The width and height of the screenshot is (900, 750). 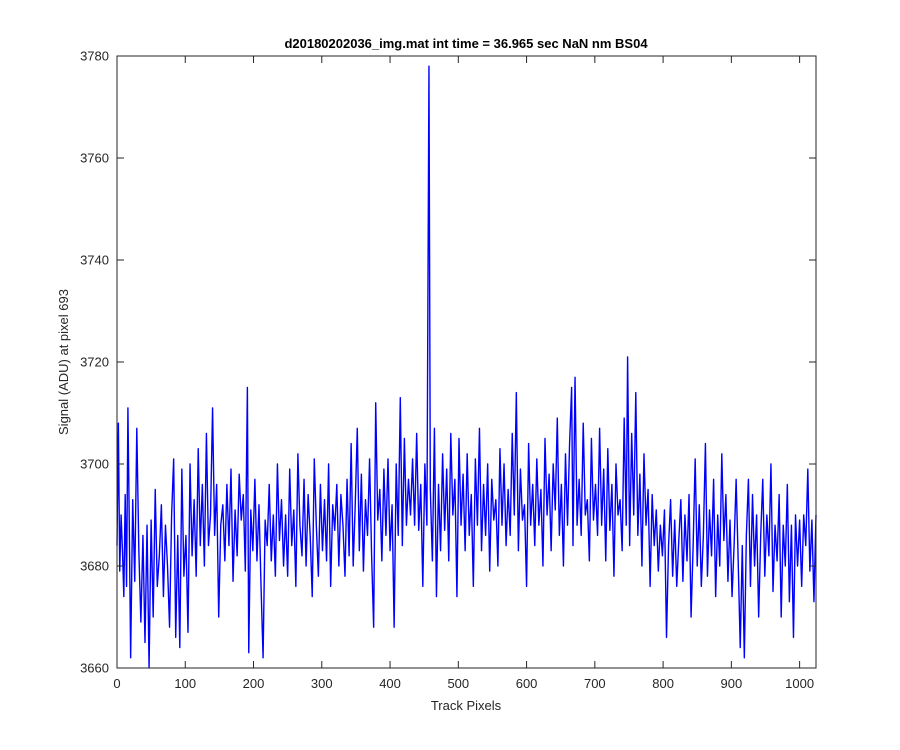 I want to click on x-axis-label: Track Pixels, so click(x=466, y=705).